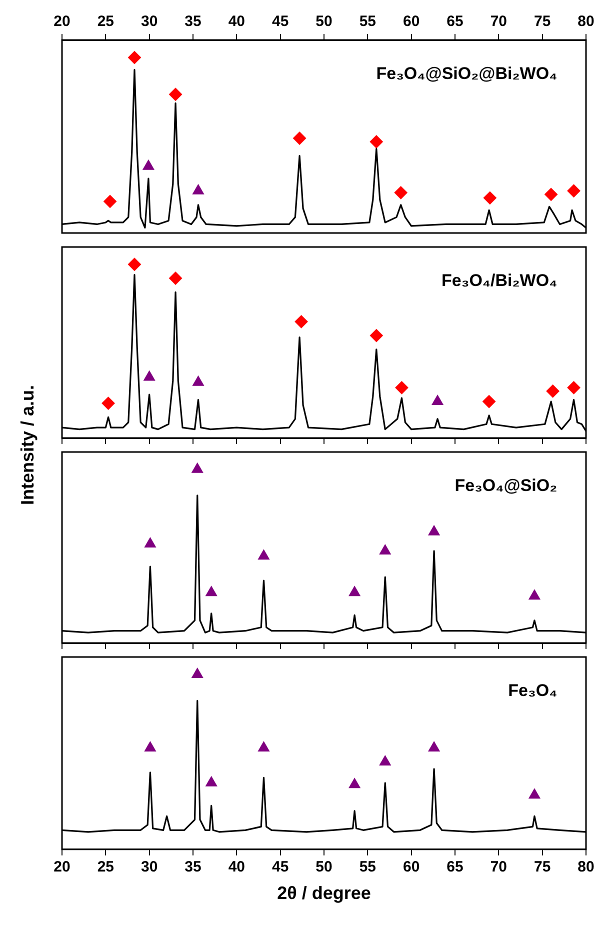  Describe the element at coordinates (467, 74) in the screenshot. I see `chart-title: Fe₃O₄@SiO₂@Bi₂WO₄` at that location.